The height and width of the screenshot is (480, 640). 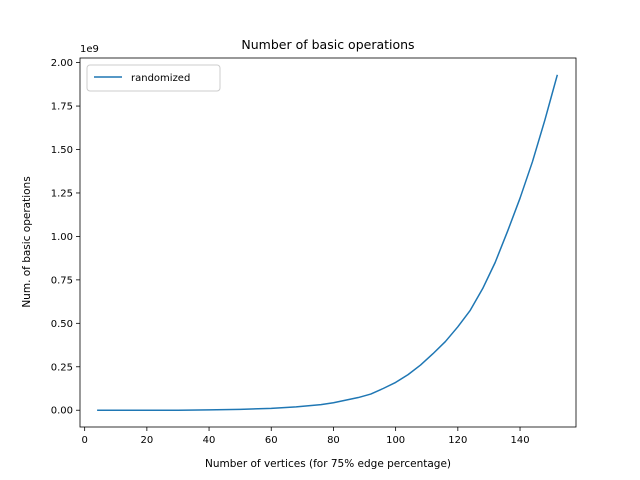 I want to click on legend: randomized, so click(x=153, y=78).